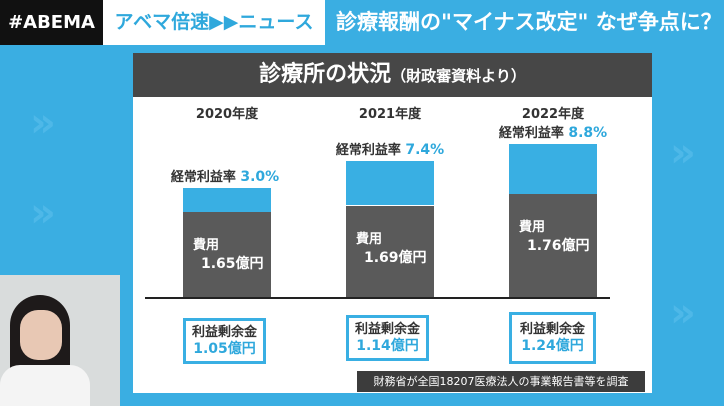 This screenshot has height=406, width=724. I want to click on year-label: 2021年度, so click(390, 114).